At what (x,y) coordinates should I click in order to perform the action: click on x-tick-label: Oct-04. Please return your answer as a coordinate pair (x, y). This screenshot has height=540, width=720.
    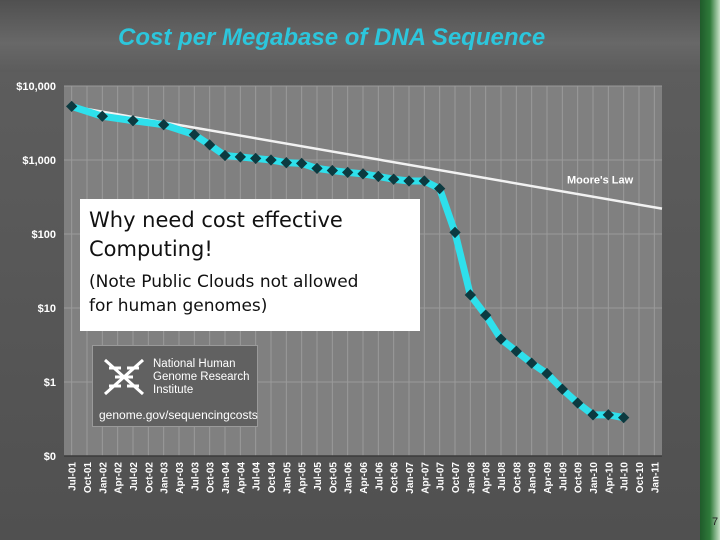
    Looking at the image, I should click on (272, 478).